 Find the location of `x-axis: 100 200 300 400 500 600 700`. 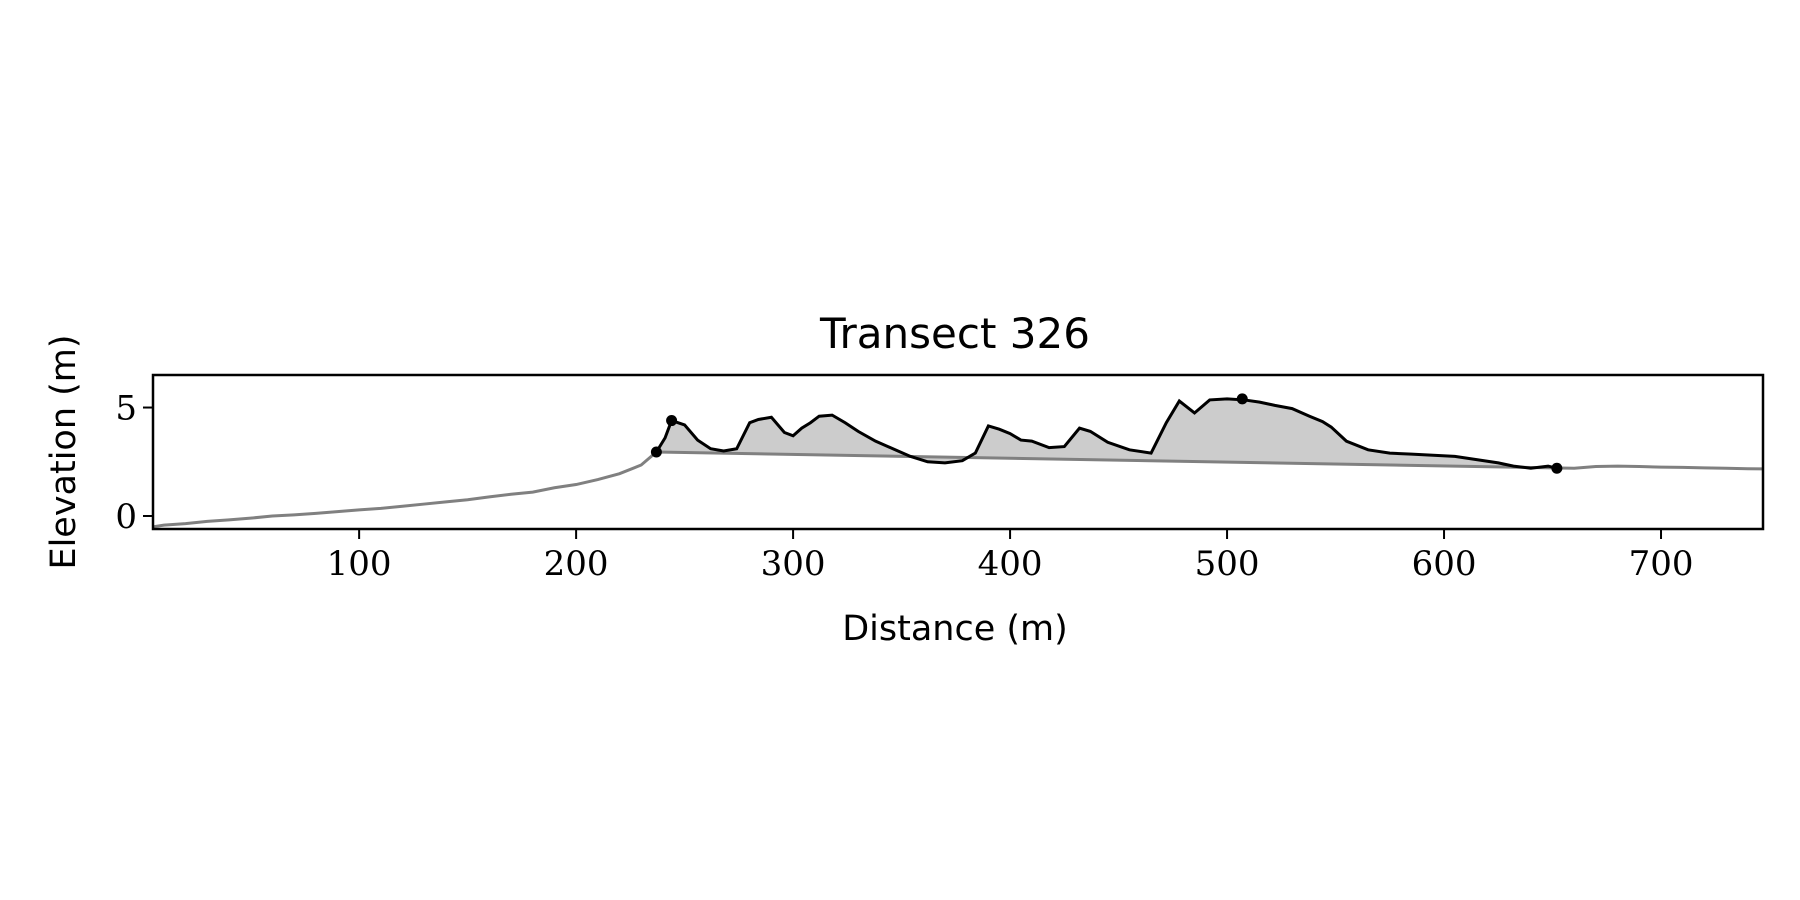

x-axis: 100 200 300 400 500 600 700 is located at coordinates (1010, 556).